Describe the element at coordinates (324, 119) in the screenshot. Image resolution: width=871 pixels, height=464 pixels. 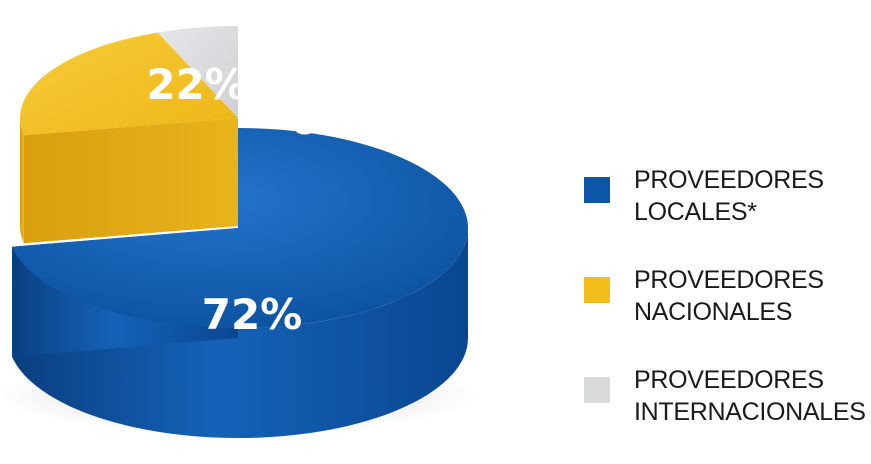
I see `slice-label-internacionales: 6%` at that location.